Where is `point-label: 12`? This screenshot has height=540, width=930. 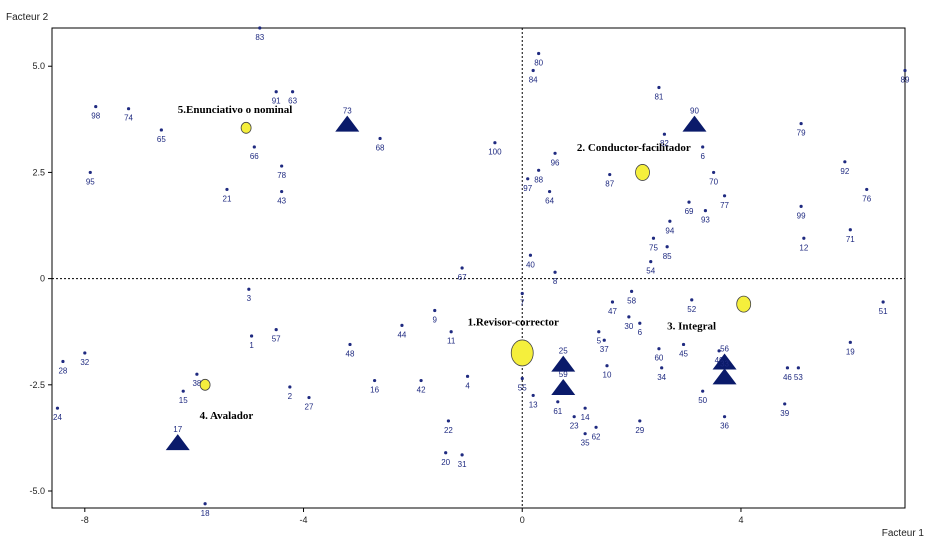 point-label: 12 is located at coordinates (803, 247).